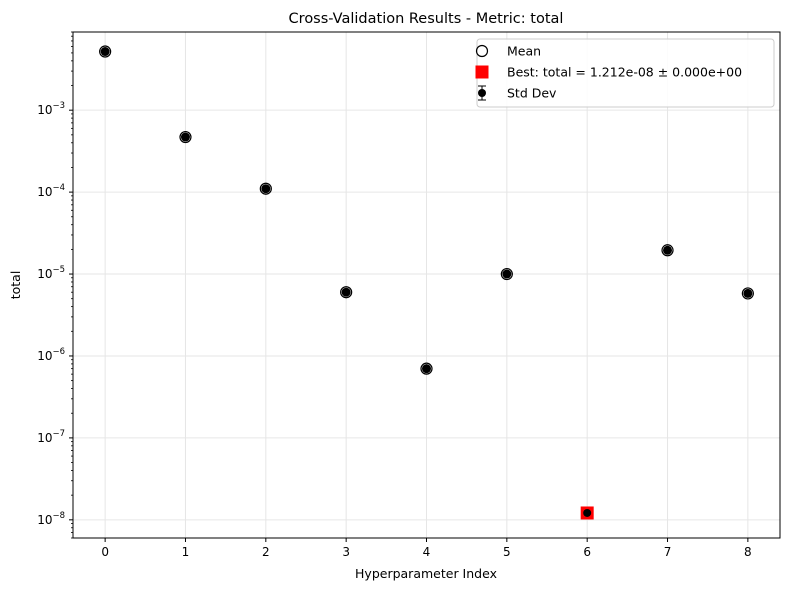 The image size is (790, 590). Describe the element at coordinates (426, 573) in the screenshot. I see `x-axis-label: Hyperparameter Index` at that location.